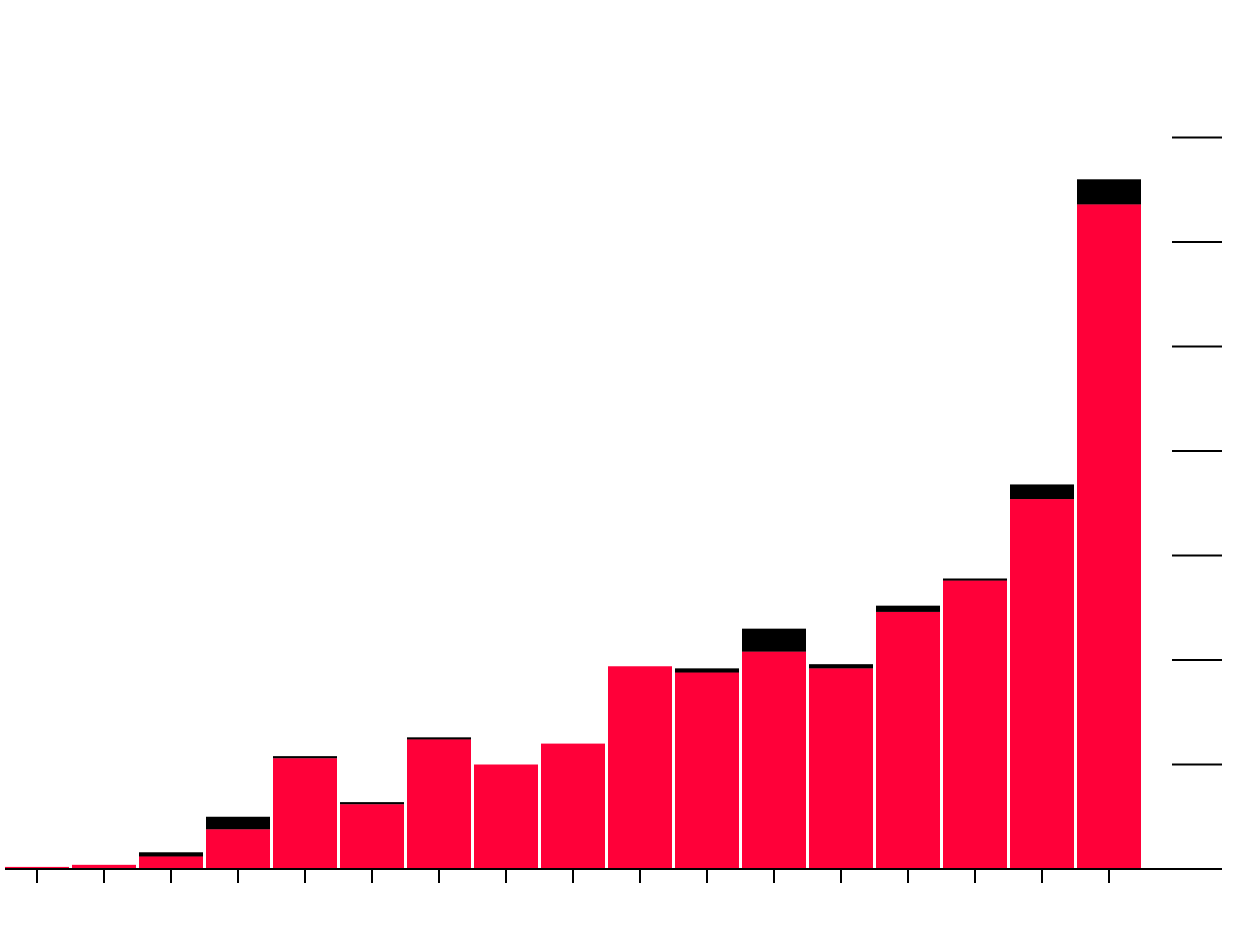 The width and height of the screenshot is (1240, 945). What do you see at coordinates (1197, 503) in the screenshot?
I see `y-axis` at bounding box center [1197, 503].